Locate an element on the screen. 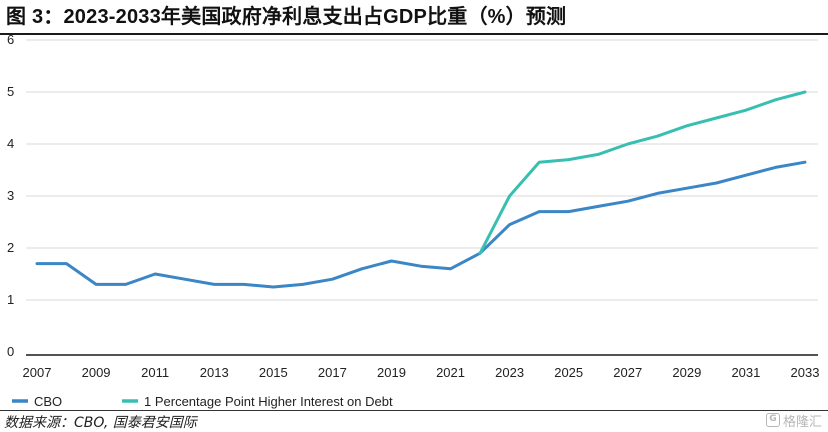  x-tick-label-2025: 2025 is located at coordinates (568, 372).